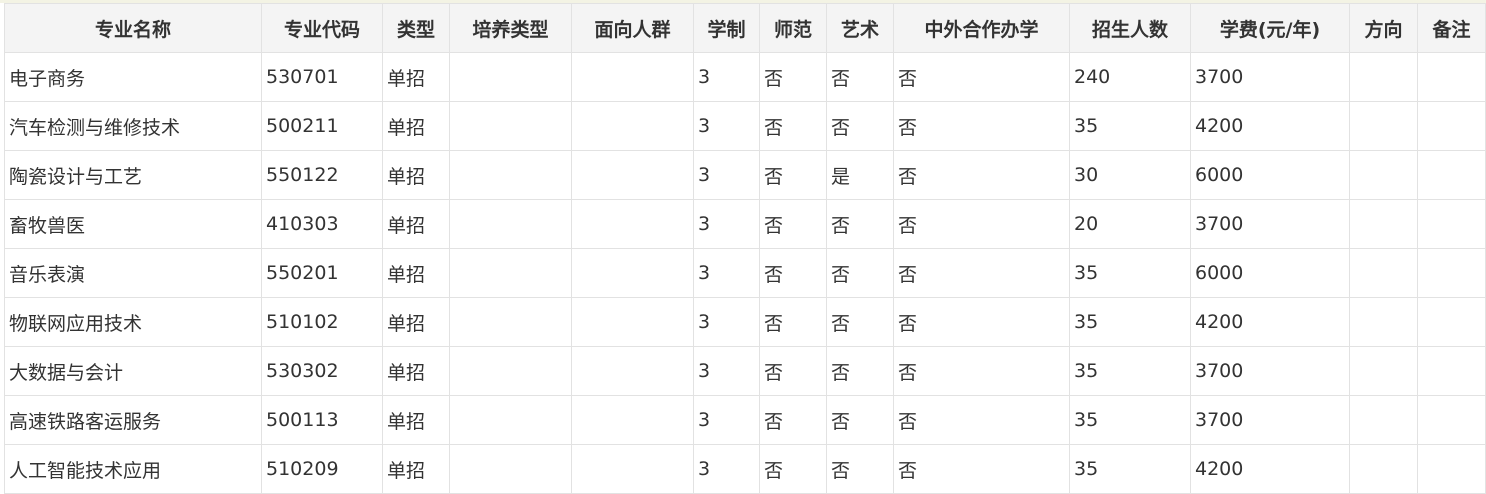 The image size is (1486, 494). What do you see at coordinates (133, 224) in the screenshot?
I see `table-cell: 畜牧兽医` at bounding box center [133, 224].